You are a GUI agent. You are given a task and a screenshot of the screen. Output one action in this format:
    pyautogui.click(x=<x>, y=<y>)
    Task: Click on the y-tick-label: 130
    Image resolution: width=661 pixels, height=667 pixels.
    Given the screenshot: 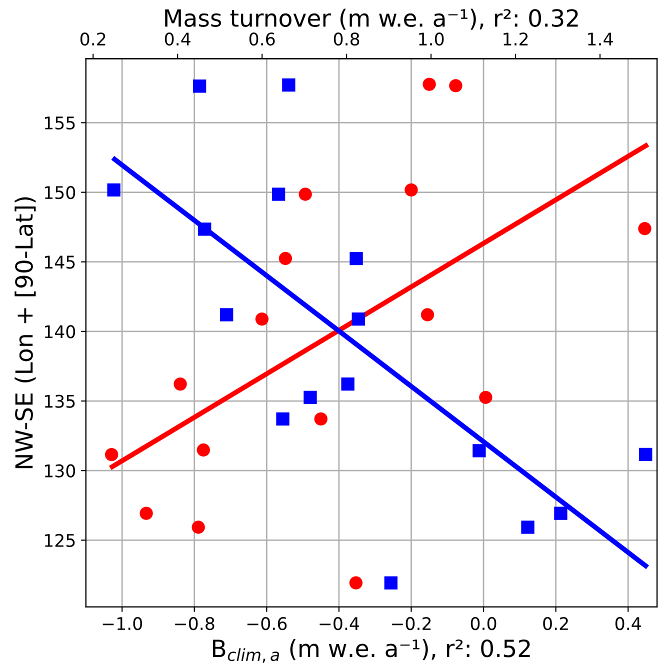 What is the action you would take?
    pyautogui.click(x=60, y=471)
    